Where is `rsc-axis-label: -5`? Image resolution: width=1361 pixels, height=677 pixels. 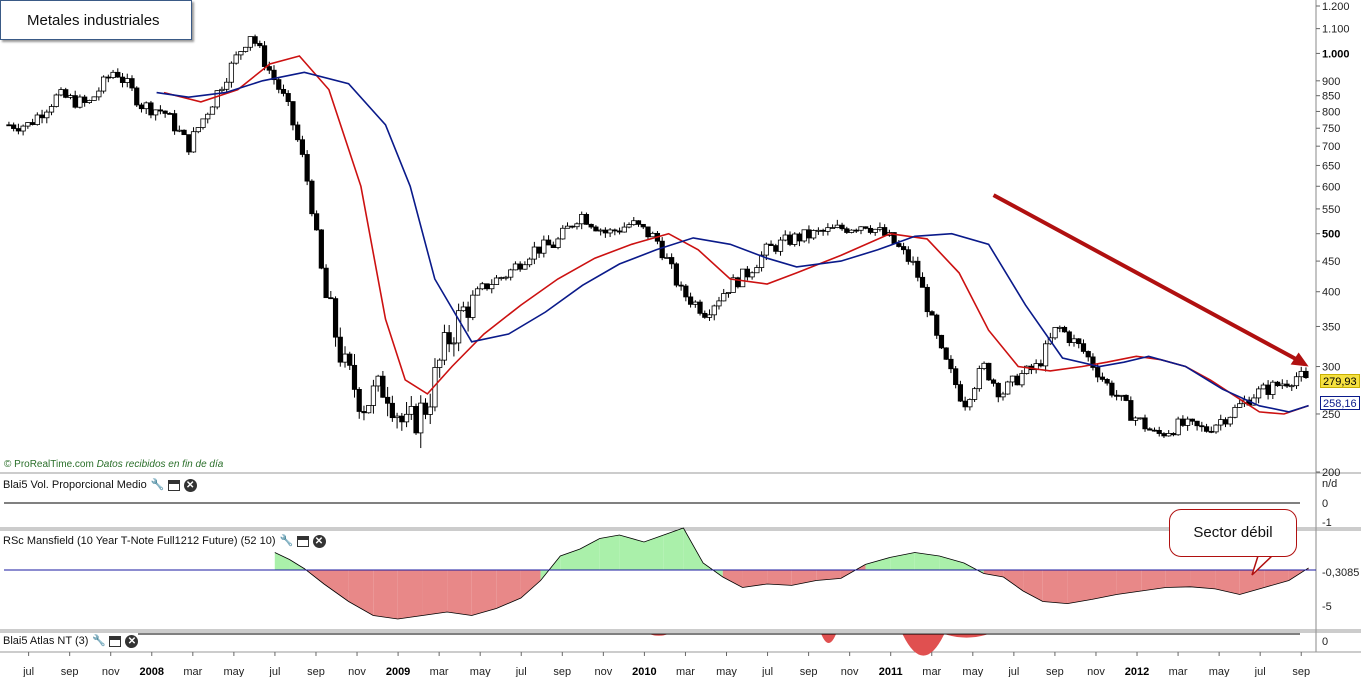 rsc-axis-label: -5 is located at coordinates (1327, 607).